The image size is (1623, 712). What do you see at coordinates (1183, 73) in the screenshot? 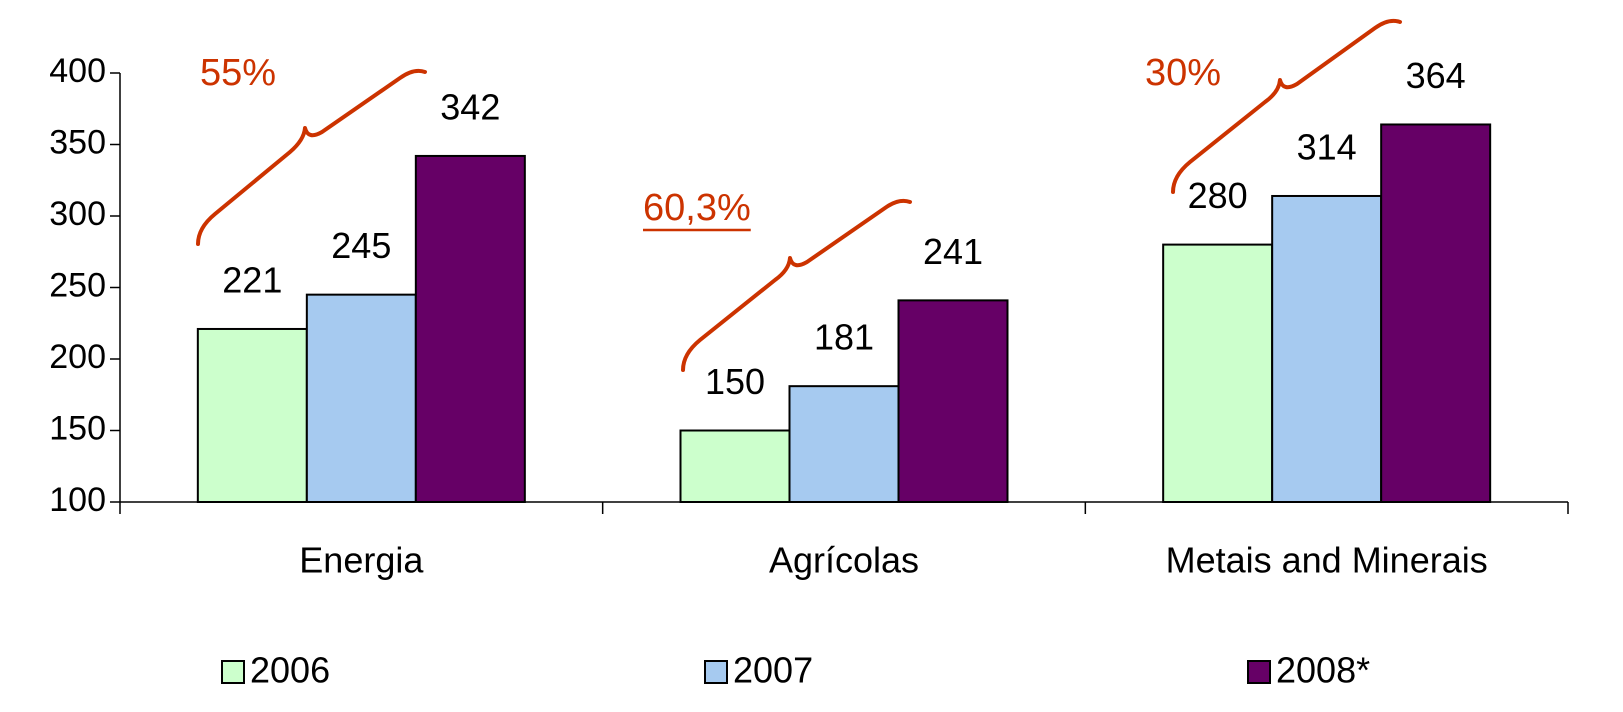
I see `annotation: 30%` at bounding box center [1183, 73].